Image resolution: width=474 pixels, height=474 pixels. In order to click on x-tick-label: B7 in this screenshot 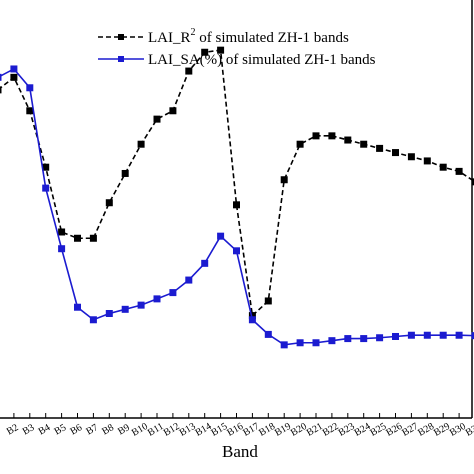, I will do `click(92, 429)`.